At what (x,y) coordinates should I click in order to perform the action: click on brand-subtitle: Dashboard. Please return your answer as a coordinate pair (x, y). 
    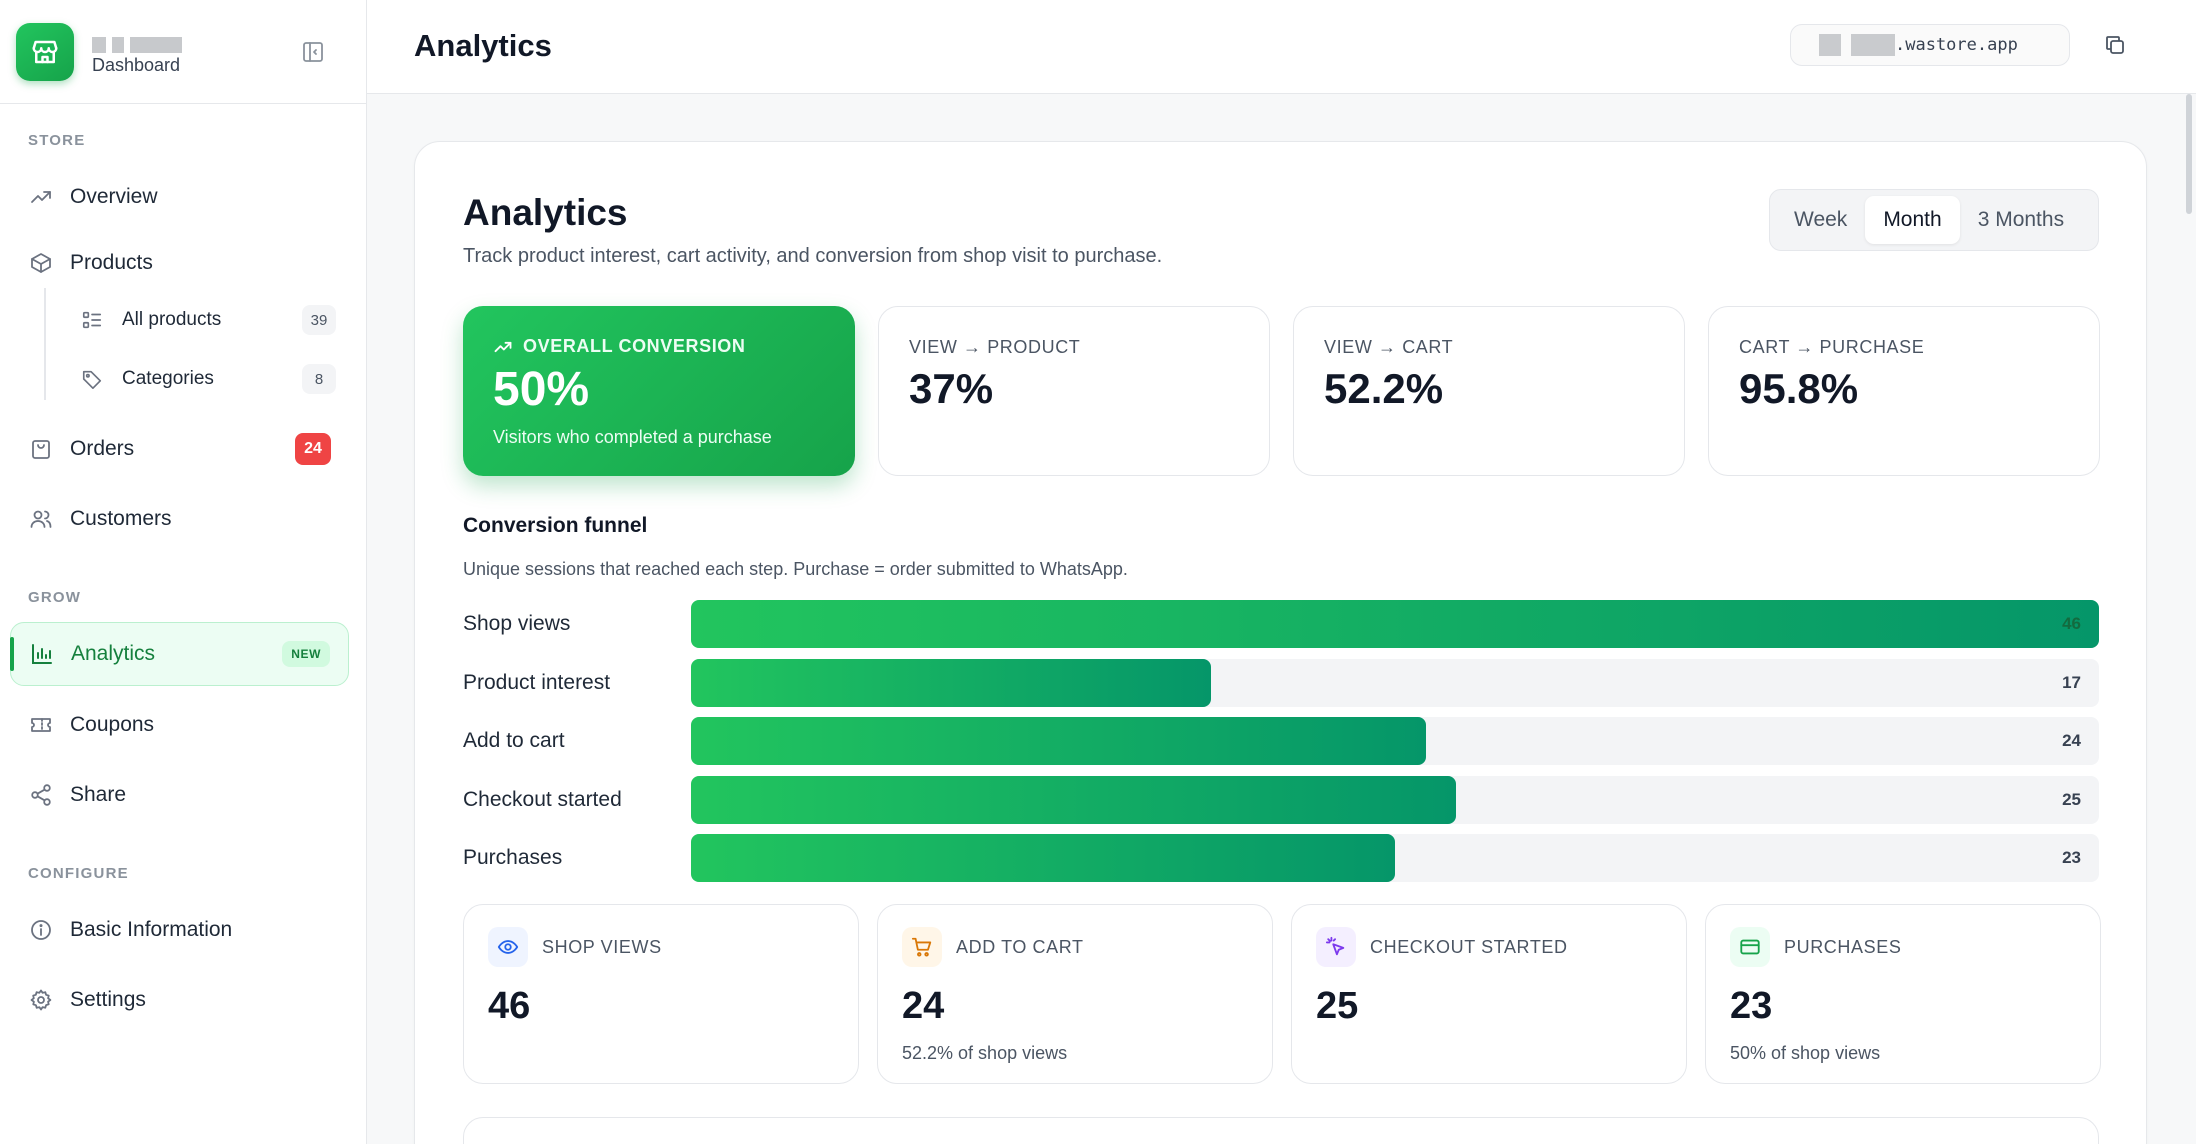
    Looking at the image, I should click on (136, 64).